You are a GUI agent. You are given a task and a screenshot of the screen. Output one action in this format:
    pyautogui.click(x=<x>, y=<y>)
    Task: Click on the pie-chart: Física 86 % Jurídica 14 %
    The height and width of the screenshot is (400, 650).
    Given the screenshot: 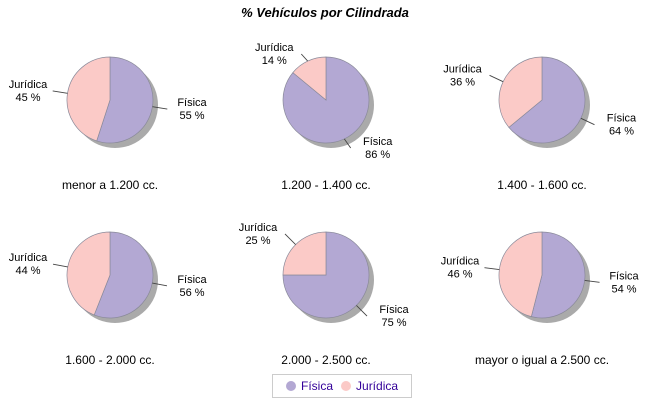 What is the action you would take?
    pyautogui.click(x=324, y=101)
    